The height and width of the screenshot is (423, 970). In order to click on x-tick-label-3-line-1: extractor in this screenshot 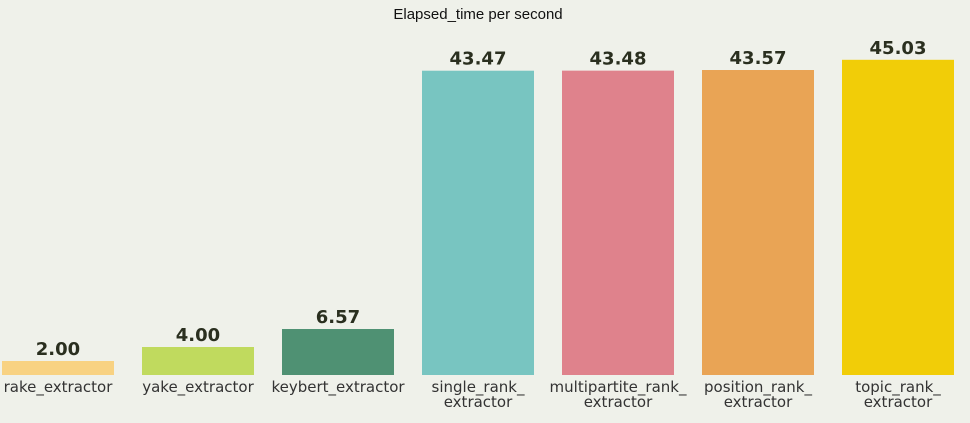, I will do `click(478, 402)`.